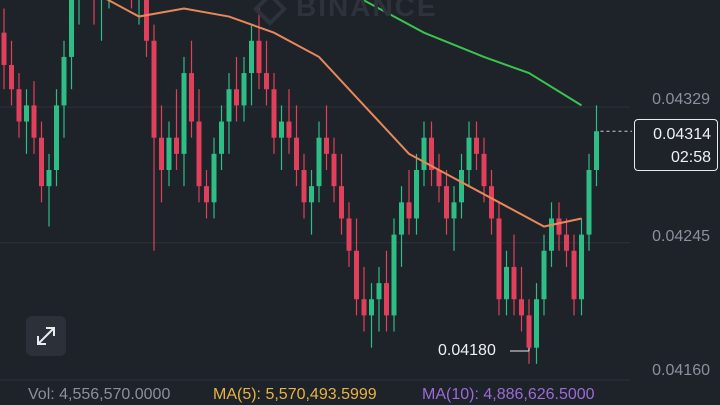  What do you see at coordinates (270, 13) in the screenshot?
I see `binance-logo-icon` at bounding box center [270, 13].